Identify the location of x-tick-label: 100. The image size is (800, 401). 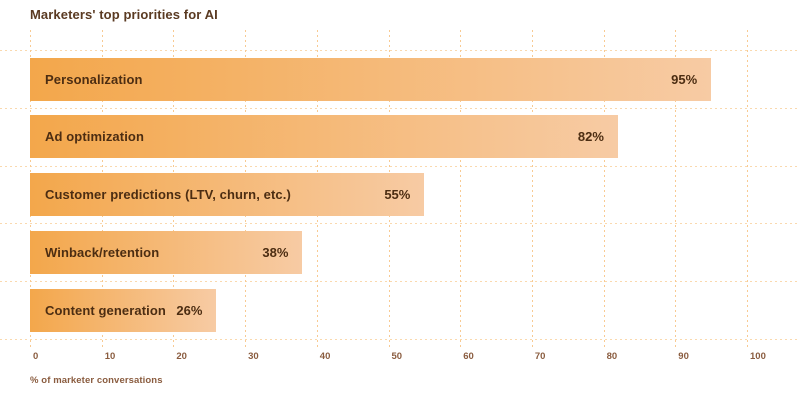
(758, 356).